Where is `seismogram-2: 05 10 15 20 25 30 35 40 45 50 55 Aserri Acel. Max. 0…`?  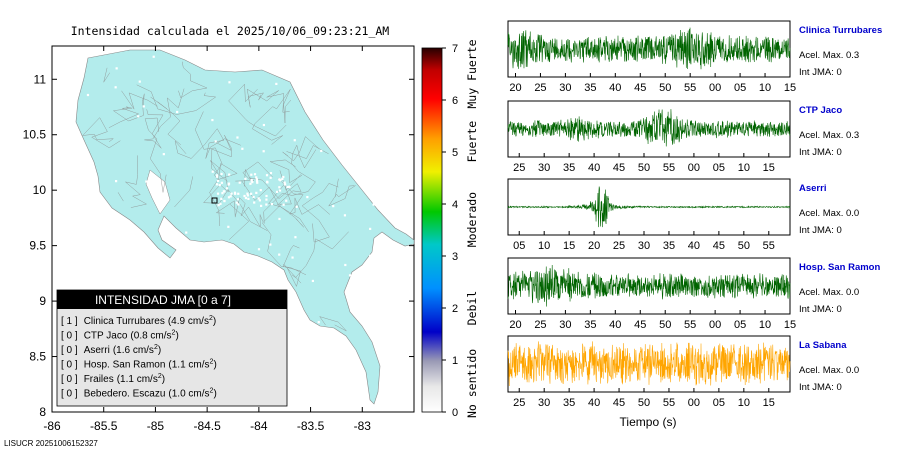
seismogram-2: 05 10 15 20 25 30 35 40 45 50 55 Aserri Acel. Max. 0… is located at coordinates (683, 215).